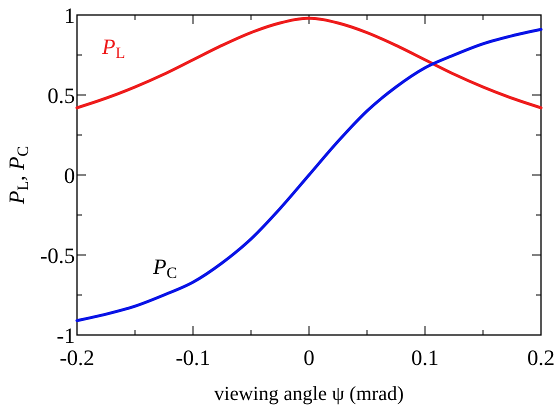 Image resolution: width=555 pixels, height=412 pixels. Describe the element at coordinates (309, 357) in the screenshot. I see `x-tick-label: 0` at that location.